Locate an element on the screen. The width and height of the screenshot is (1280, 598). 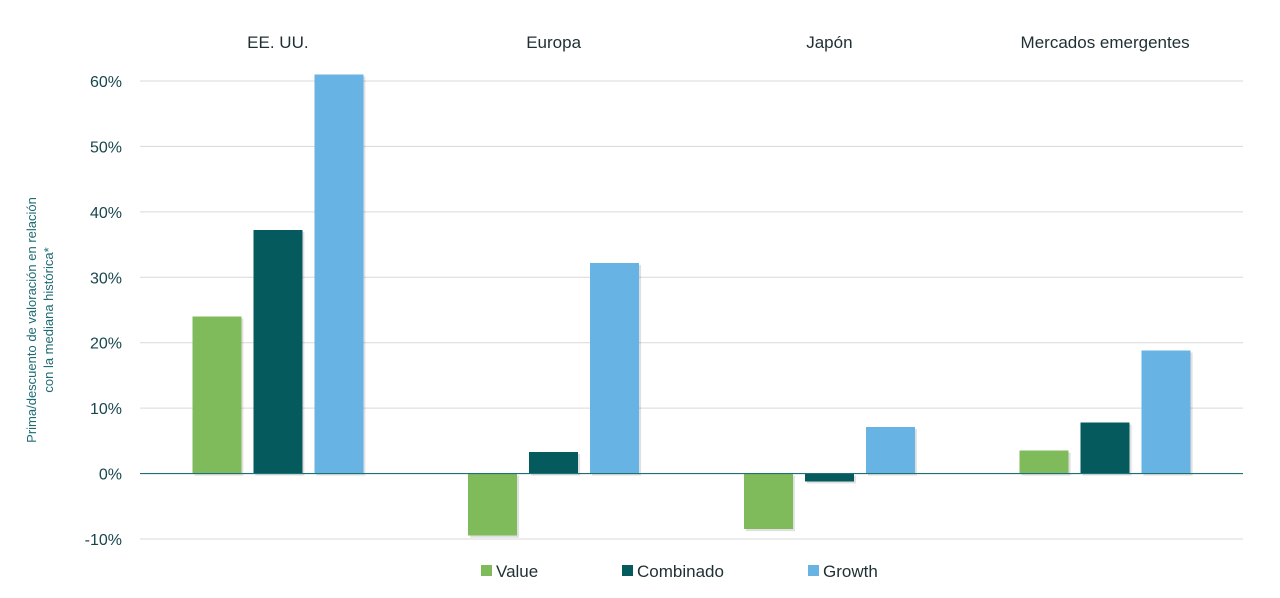
legend-label: Growth is located at coordinates (850, 571).